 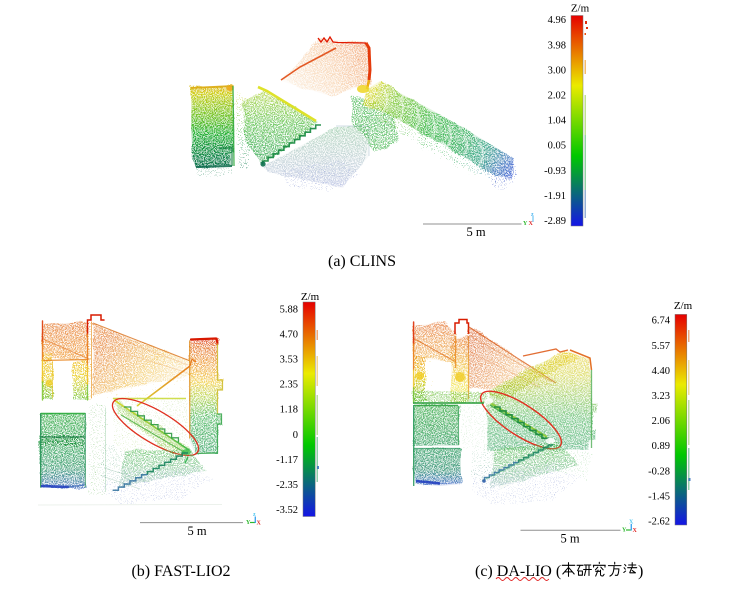 What do you see at coordinates (659, 471) in the screenshot?
I see `svg-text: -0.28` at bounding box center [659, 471].